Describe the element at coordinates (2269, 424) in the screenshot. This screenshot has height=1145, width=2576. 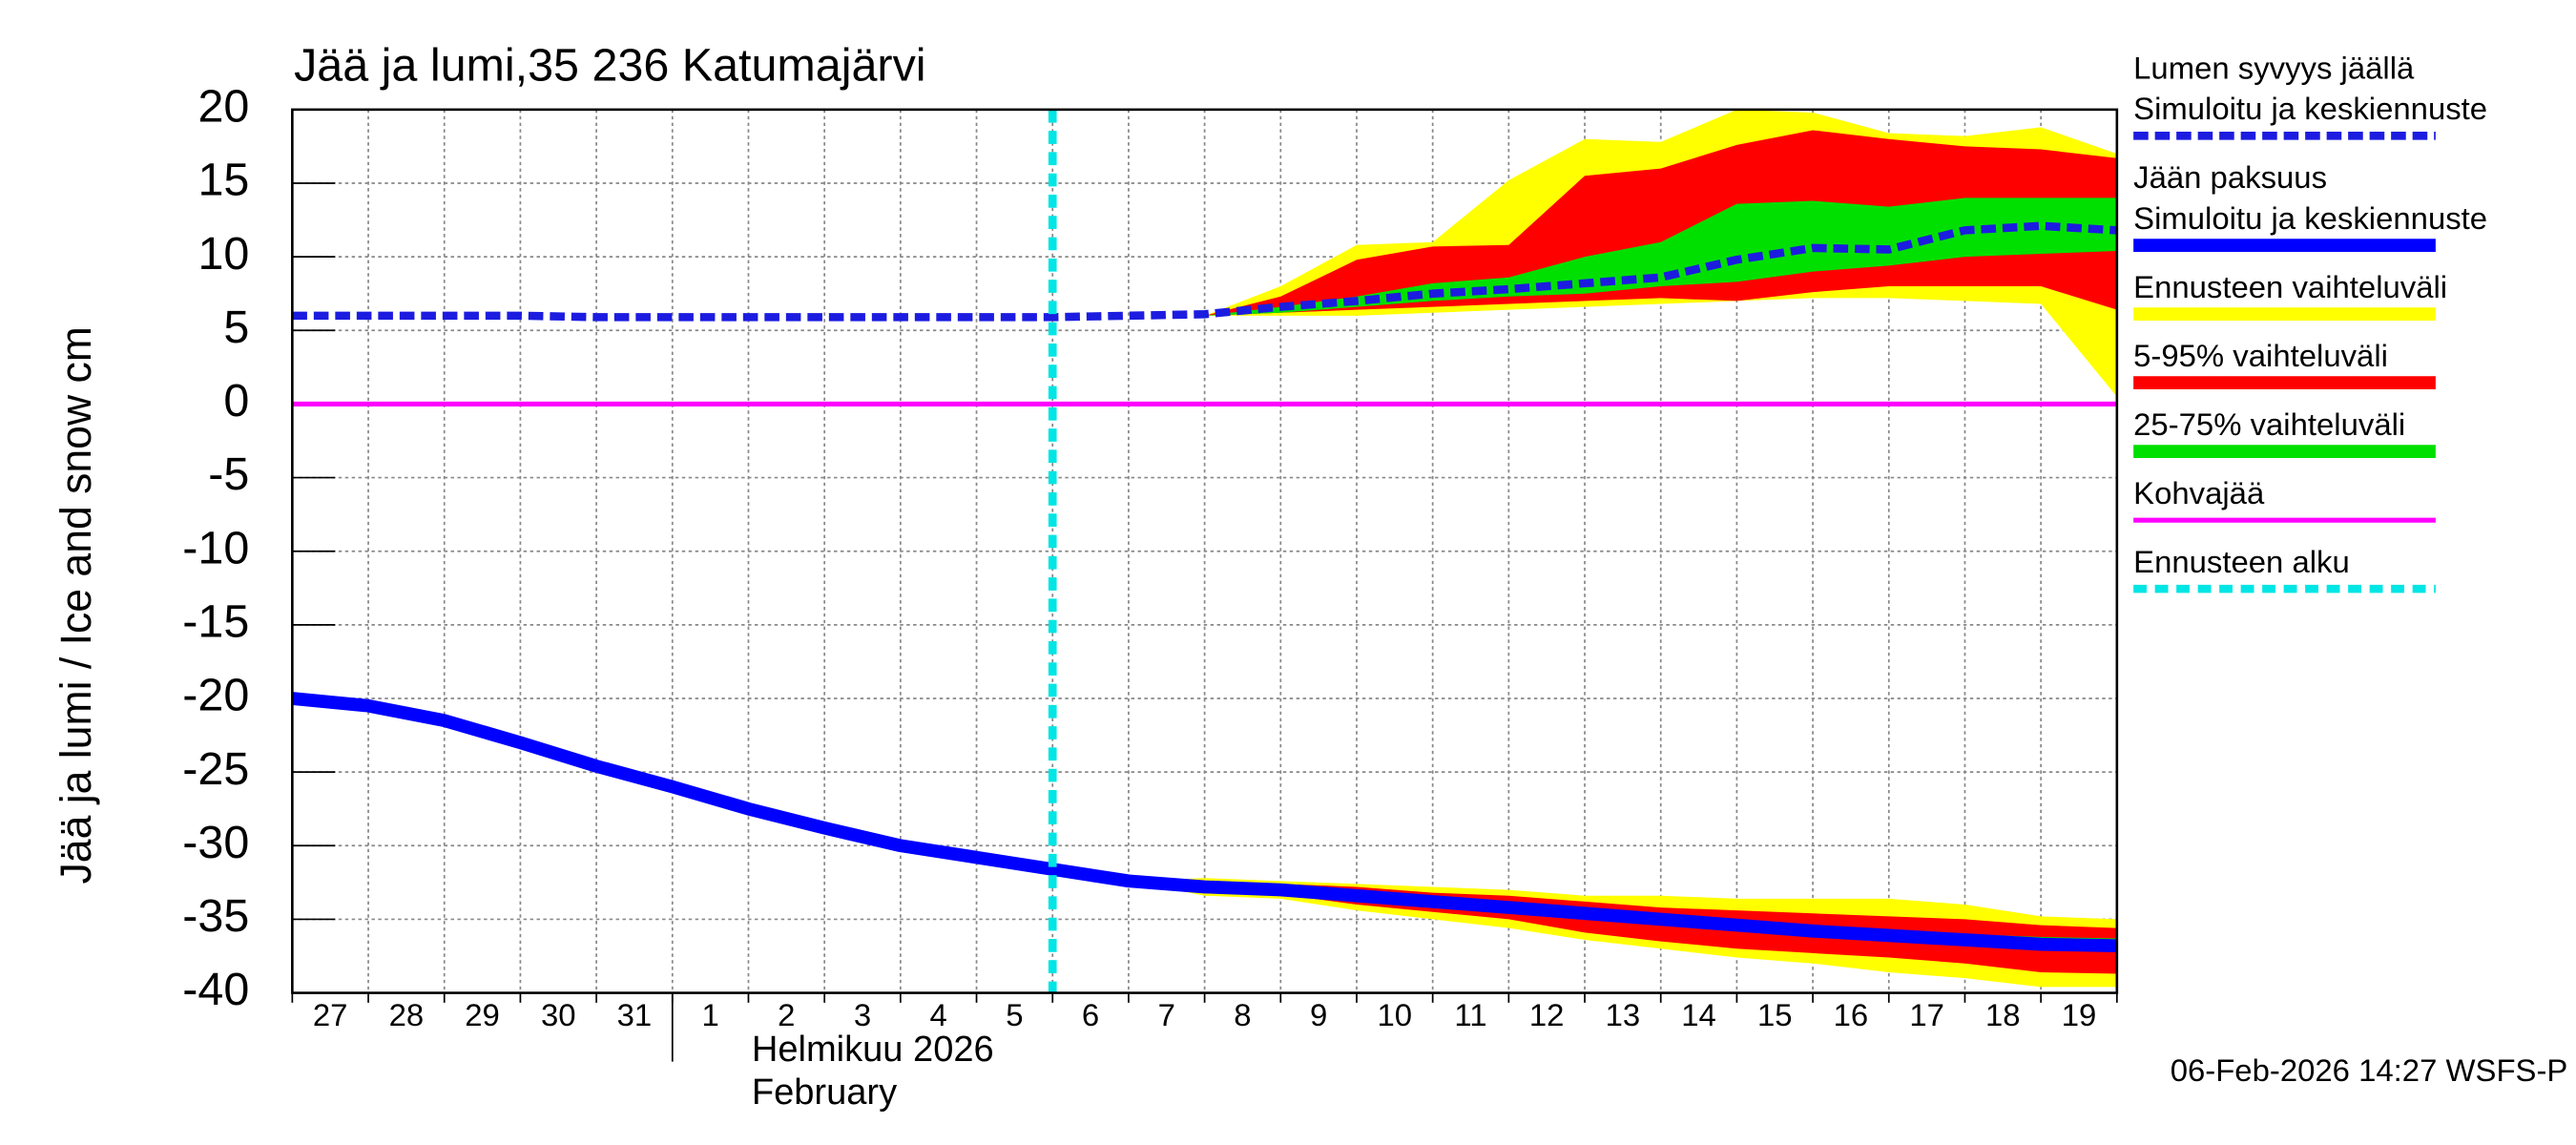
I see `legend-label: 25-75% vaihteluväli` at that location.